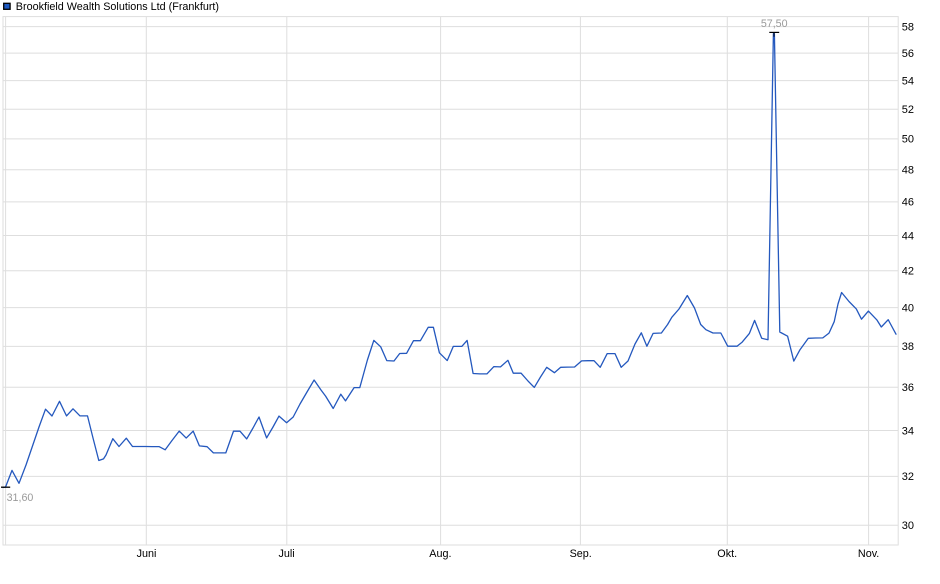 Image resolution: width=940 pixels, height=584 pixels. What do you see at coordinates (908, 27) in the screenshot?
I see `svg-text: 58` at bounding box center [908, 27].